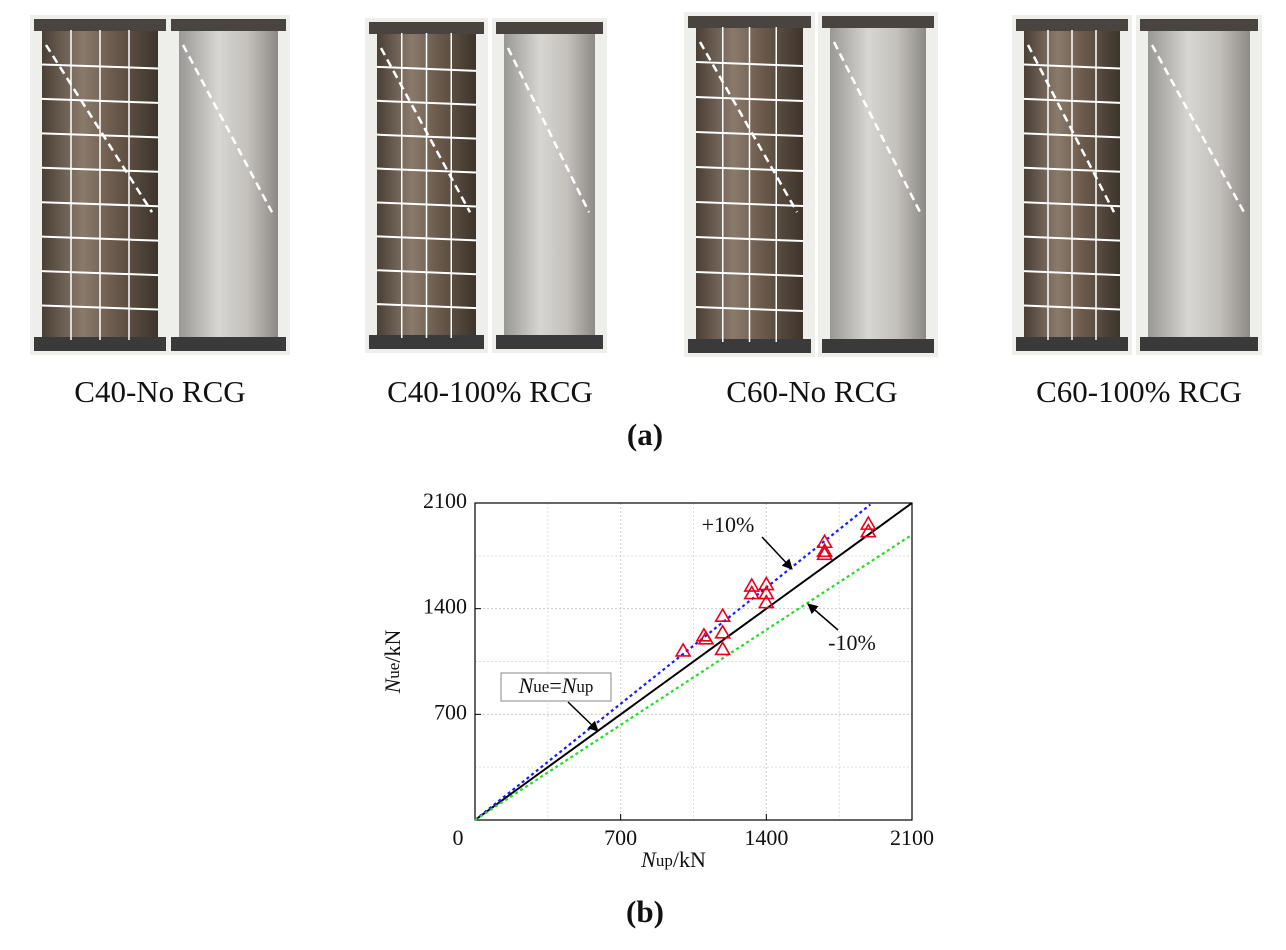  Describe the element at coordinates (645, 911) in the screenshot. I see `panel-label: (b)` at that location.